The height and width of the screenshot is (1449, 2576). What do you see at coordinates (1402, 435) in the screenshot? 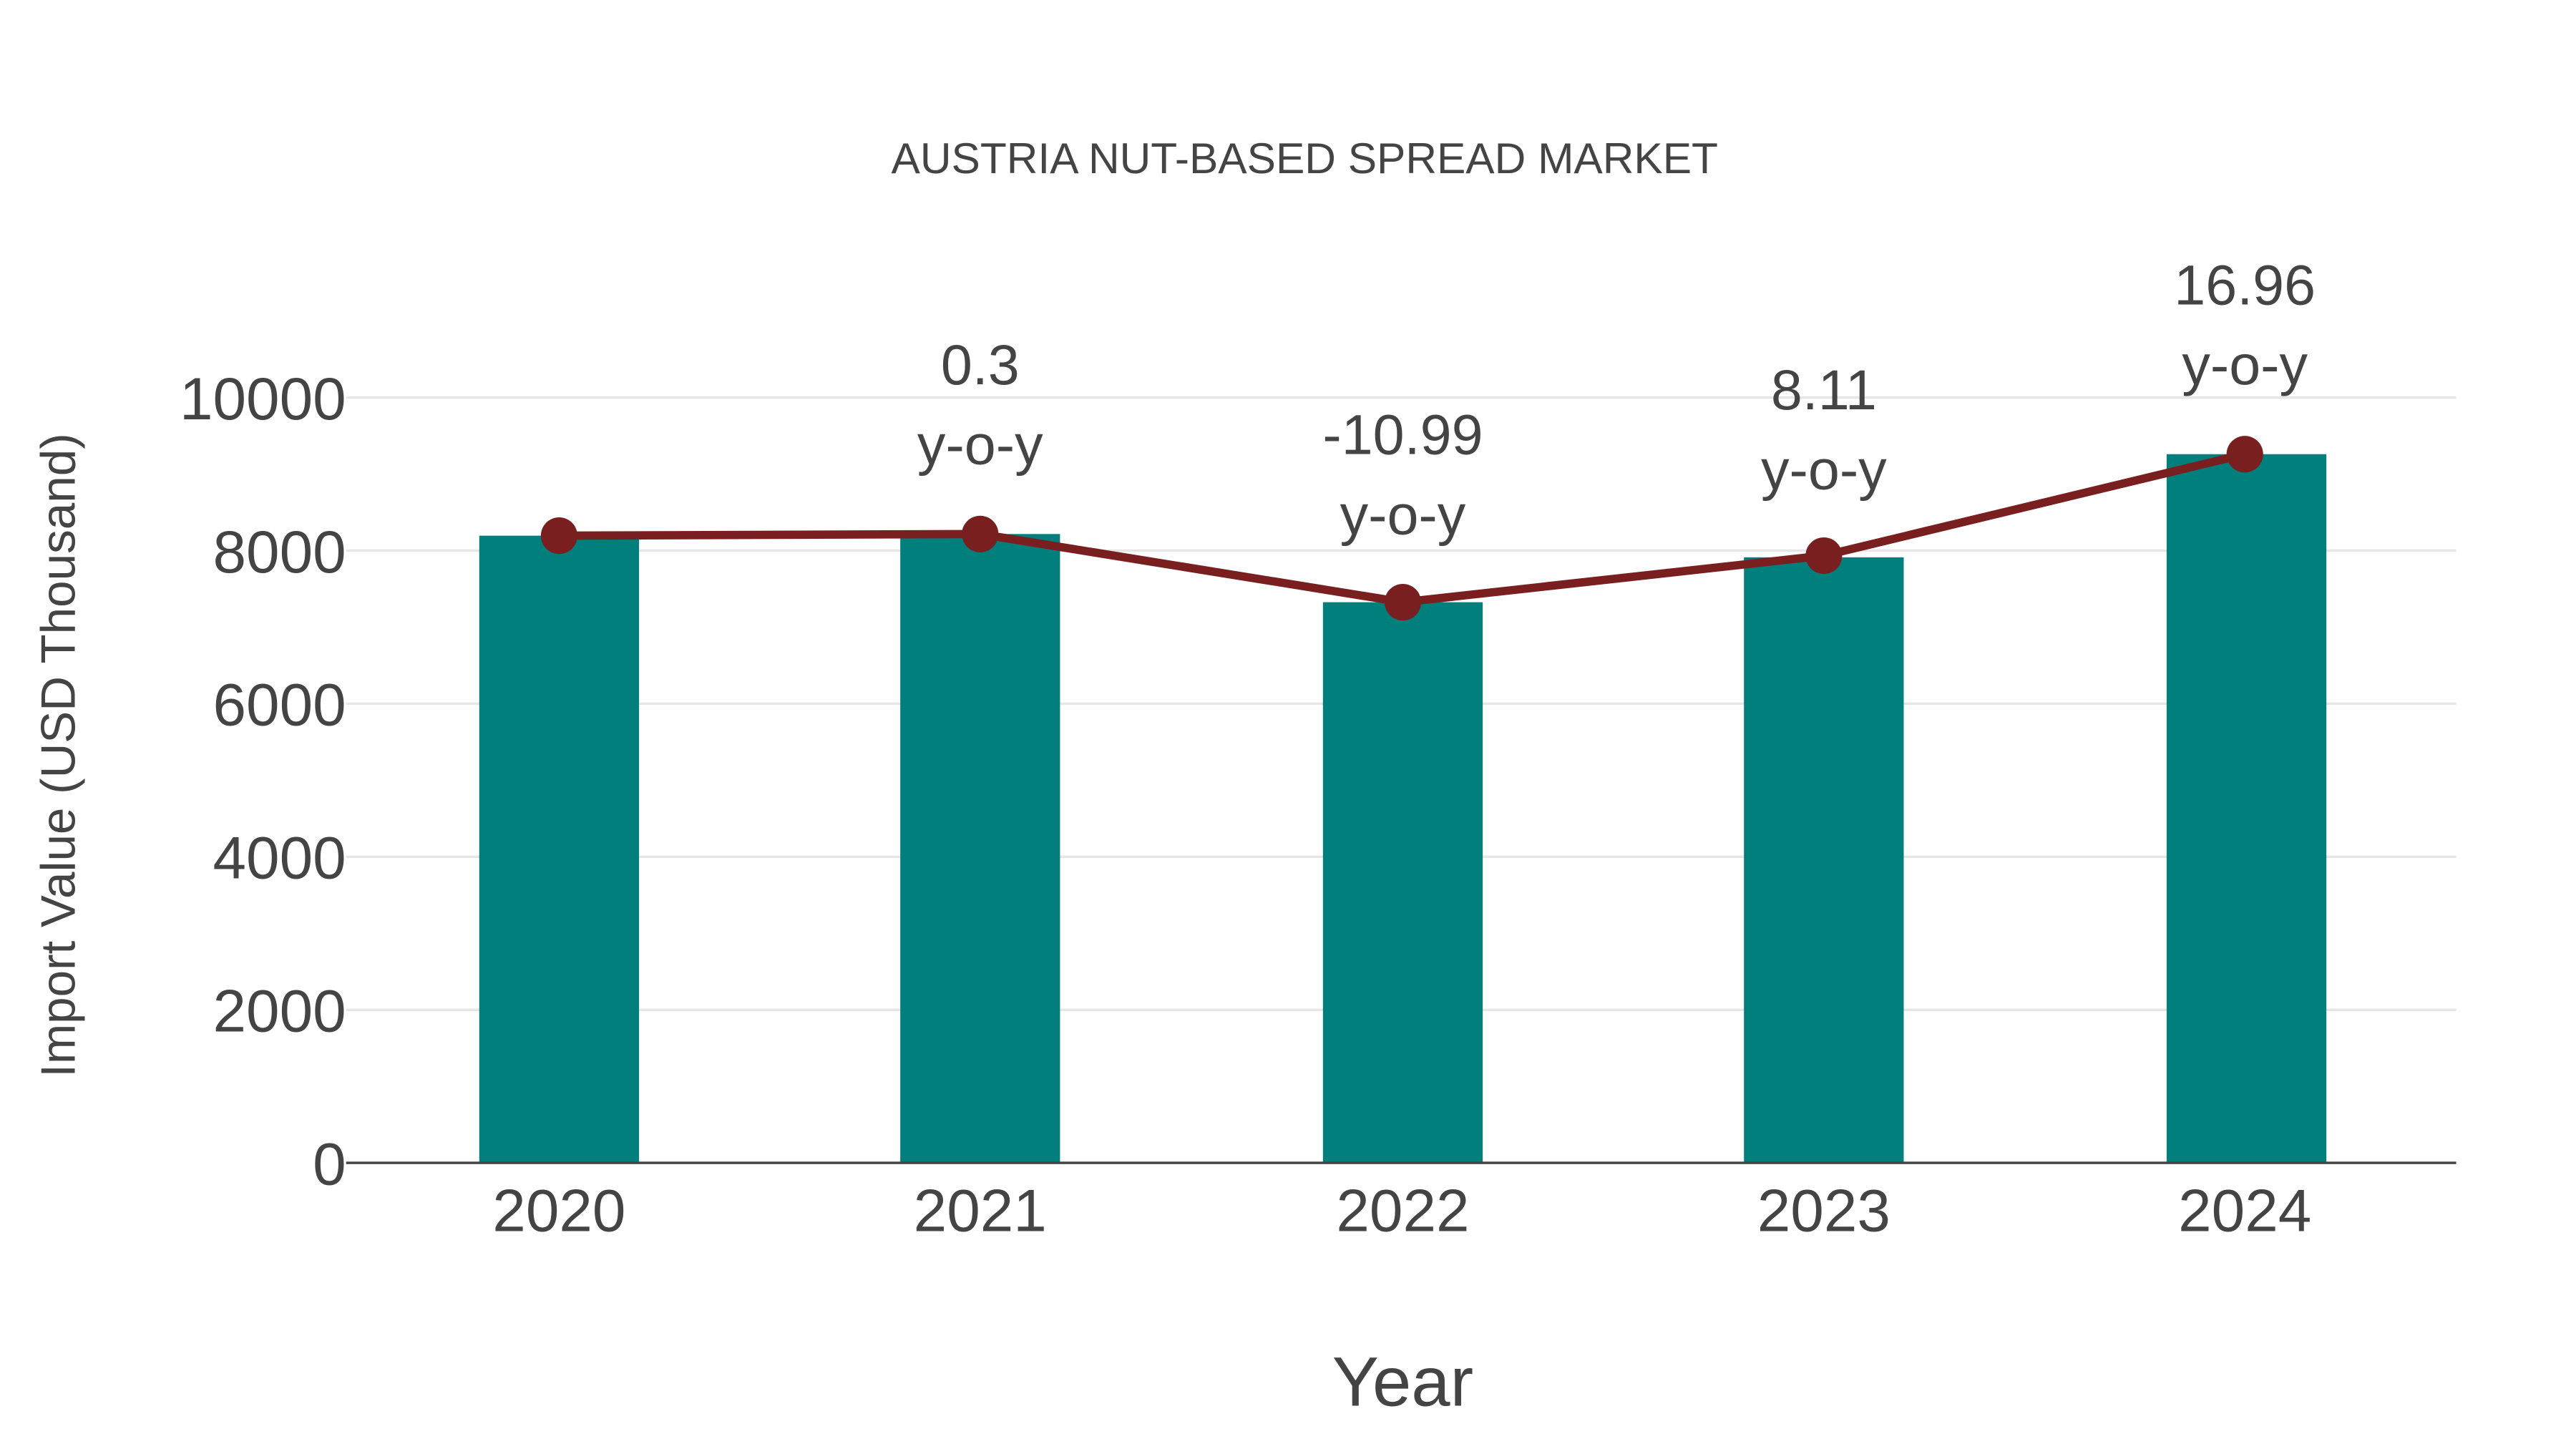
I see `annotation-2022-value: -10.99` at bounding box center [1402, 435].